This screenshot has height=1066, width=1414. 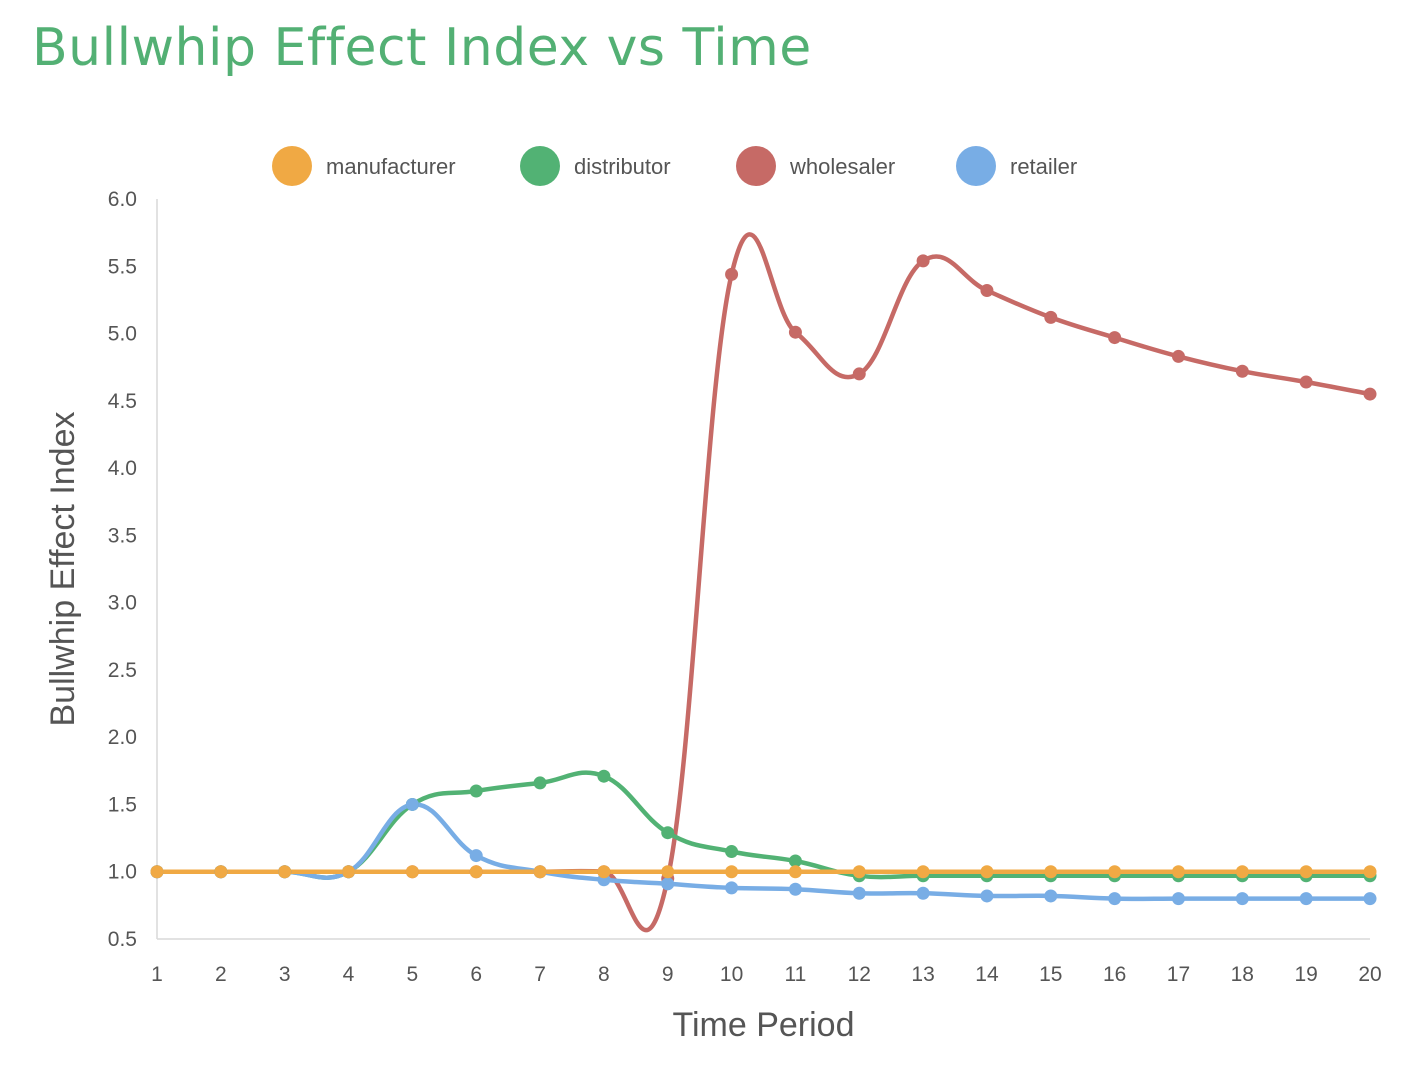 I want to click on y-tick-label: 1.5, so click(x=122, y=804).